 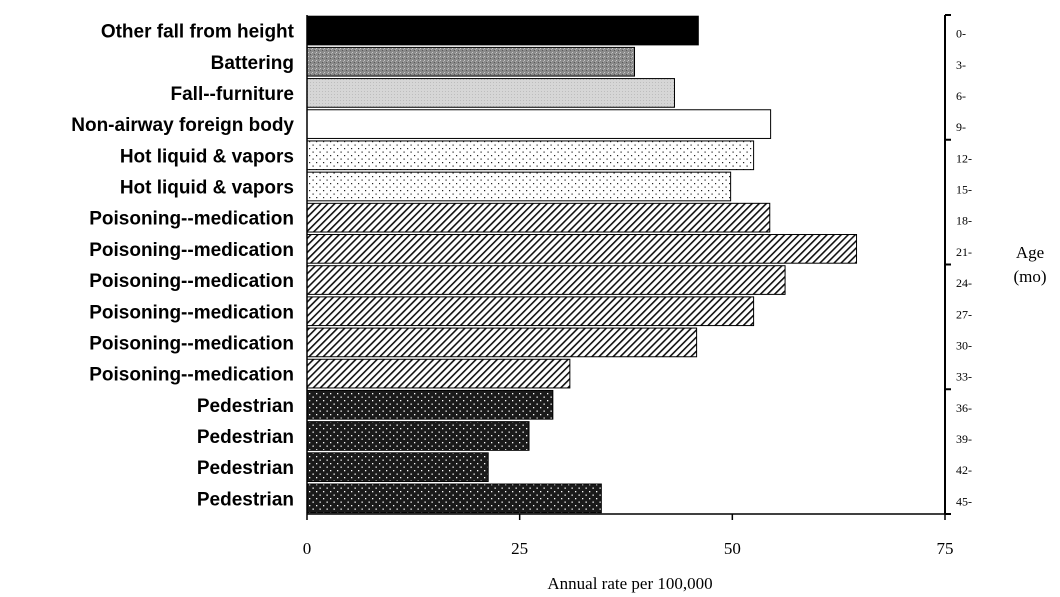 I want to click on age-tick-label: 30-, so click(x=964, y=345).